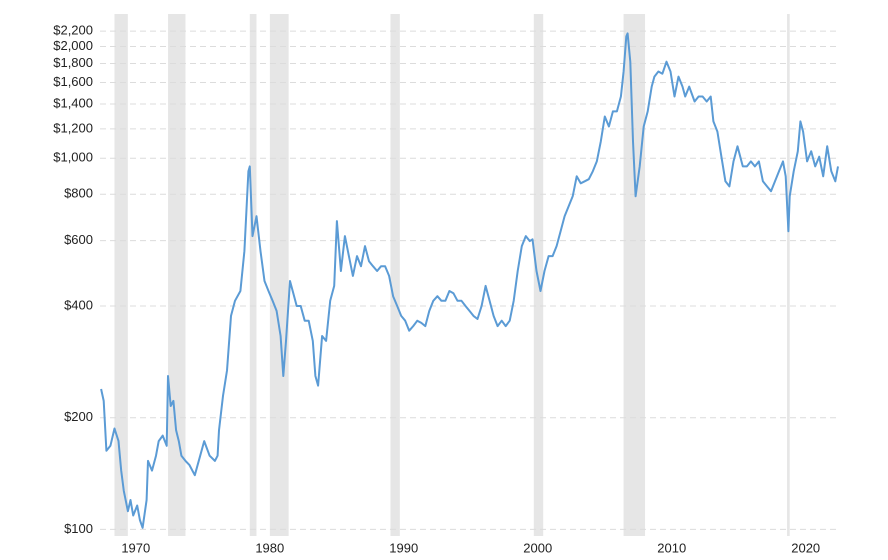 The image size is (888, 560). Describe the element at coordinates (73, 30) in the screenshot. I see `y-tick-label: $2,200` at that location.